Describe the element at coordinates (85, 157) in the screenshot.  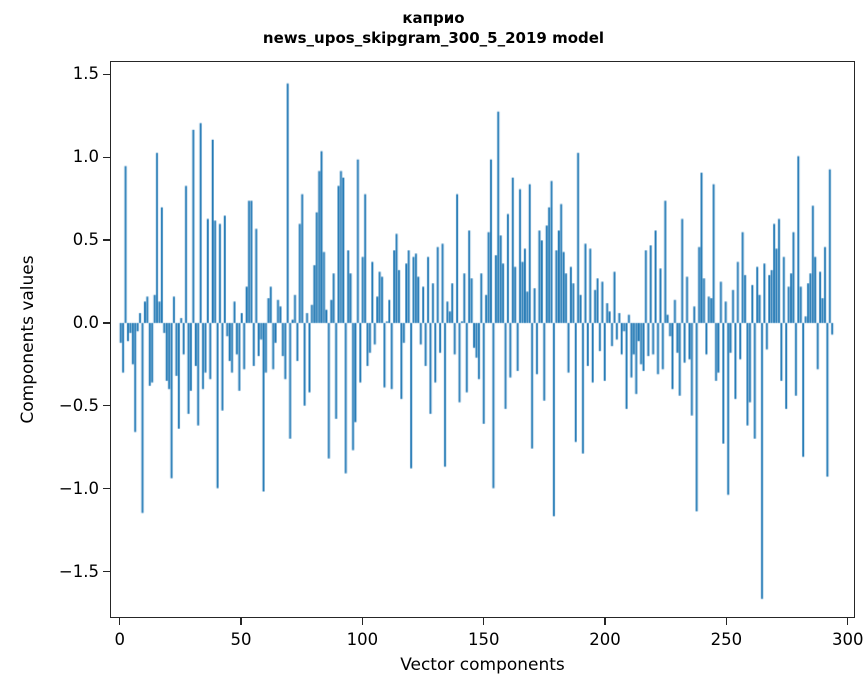
I see `y-tick-label: 1.0` at that location.